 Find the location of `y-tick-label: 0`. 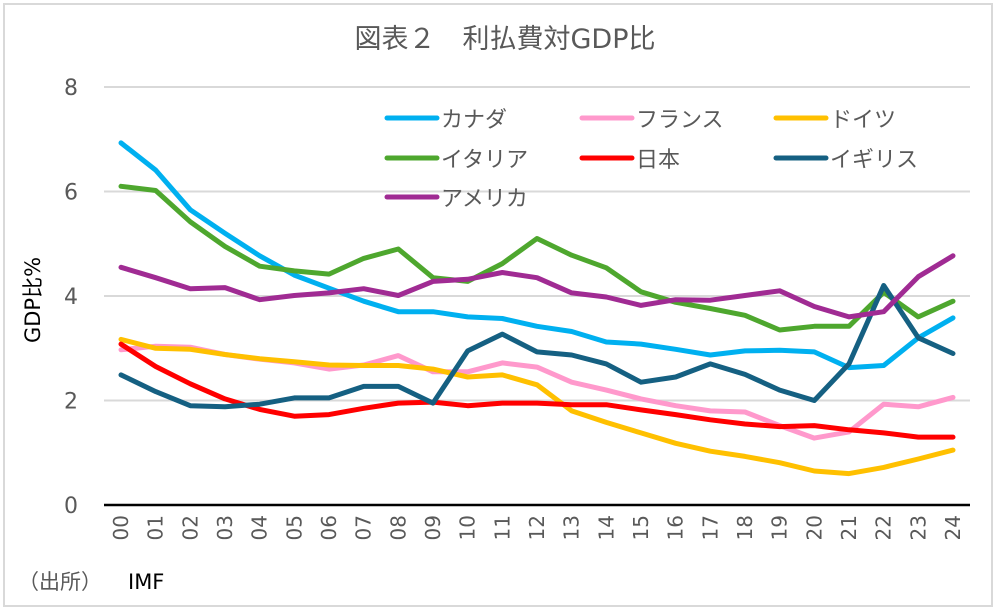

y-tick-label: 0 is located at coordinates (71, 506).